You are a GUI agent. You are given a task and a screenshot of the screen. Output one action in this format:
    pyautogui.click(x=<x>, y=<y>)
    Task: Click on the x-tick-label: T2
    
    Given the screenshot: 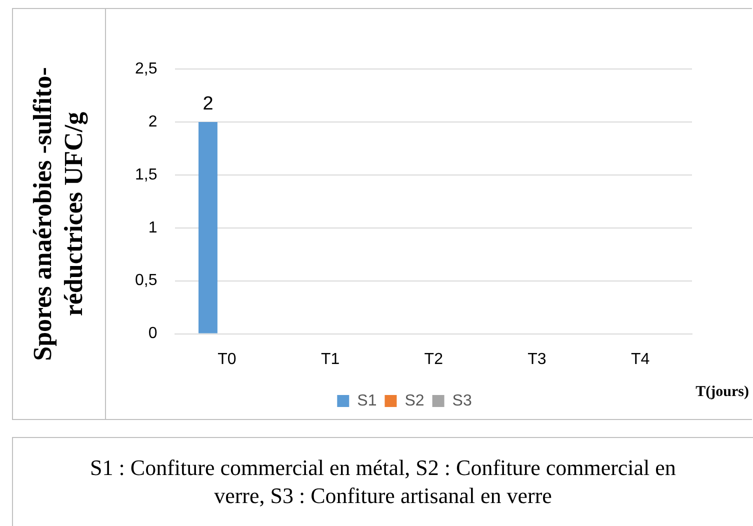 What is the action you would take?
    pyautogui.click(x=434, y=359)
    